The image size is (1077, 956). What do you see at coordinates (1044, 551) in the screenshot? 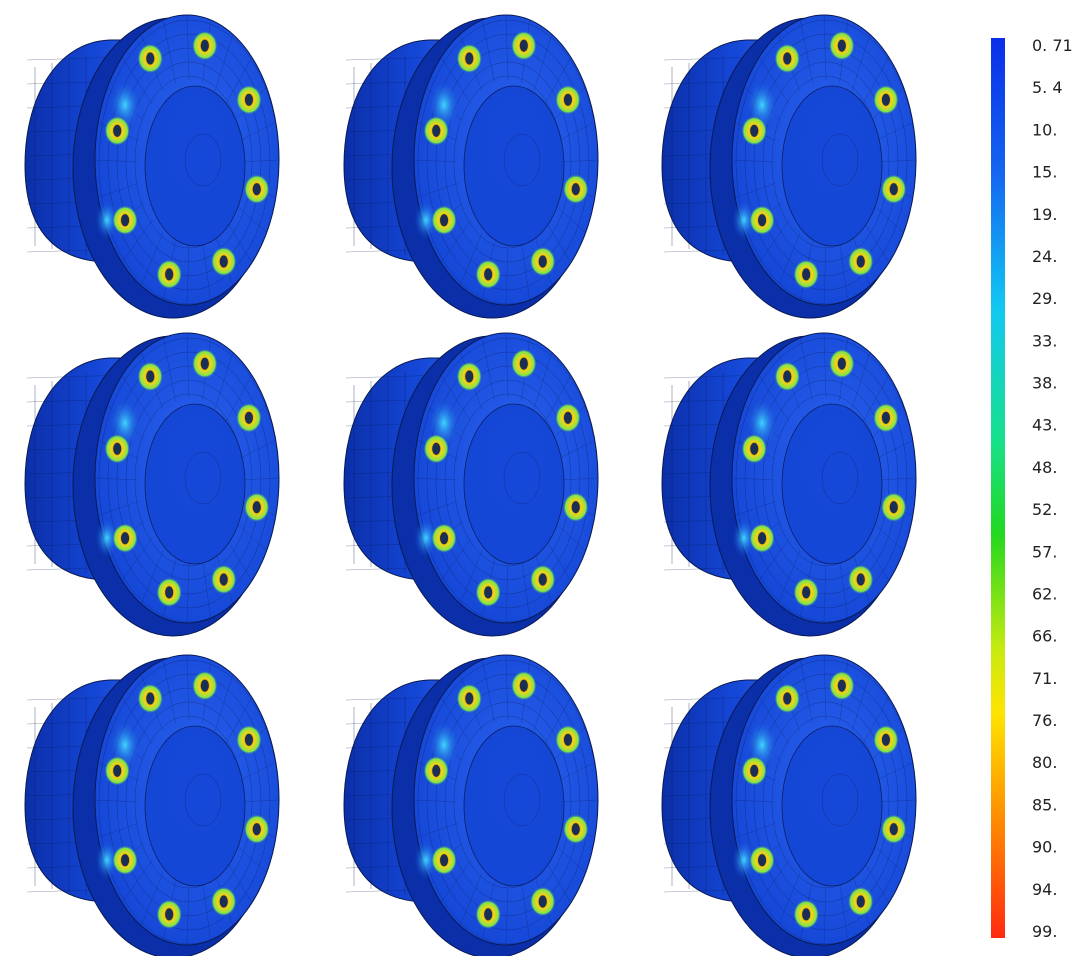
I see `legend-tick-label: 57.` at bounding box center [1044, 551].